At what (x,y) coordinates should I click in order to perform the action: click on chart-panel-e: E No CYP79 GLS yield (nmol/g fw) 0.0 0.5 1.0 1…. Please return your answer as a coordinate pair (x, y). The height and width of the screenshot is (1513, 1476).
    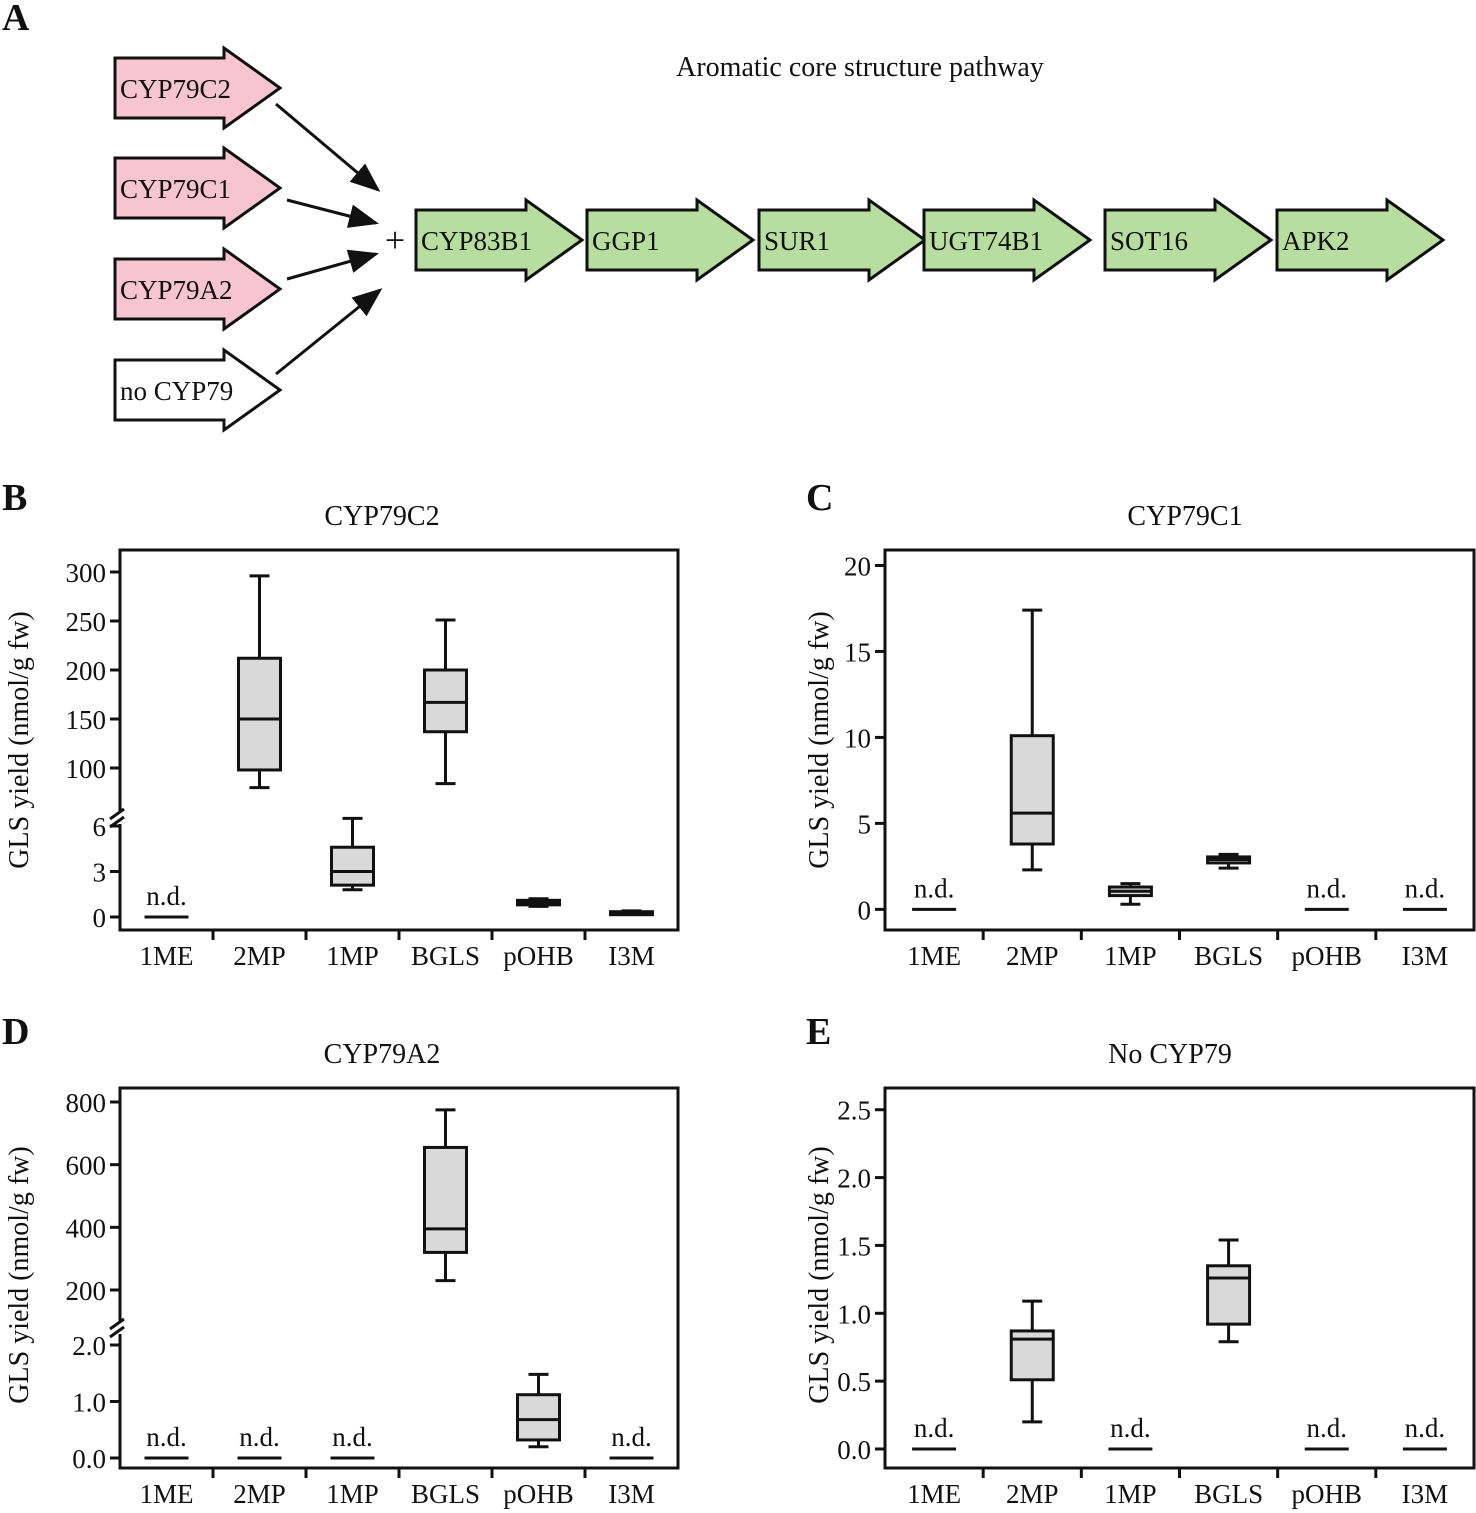
    Looking at the image, I should click on (1140, 1260).